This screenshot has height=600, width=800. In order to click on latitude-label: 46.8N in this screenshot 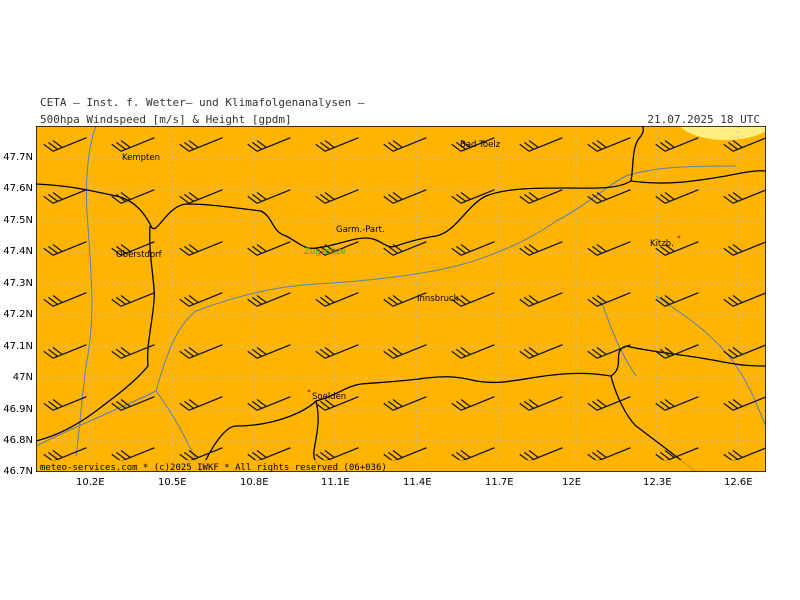, I will do `click(18, 440)`.